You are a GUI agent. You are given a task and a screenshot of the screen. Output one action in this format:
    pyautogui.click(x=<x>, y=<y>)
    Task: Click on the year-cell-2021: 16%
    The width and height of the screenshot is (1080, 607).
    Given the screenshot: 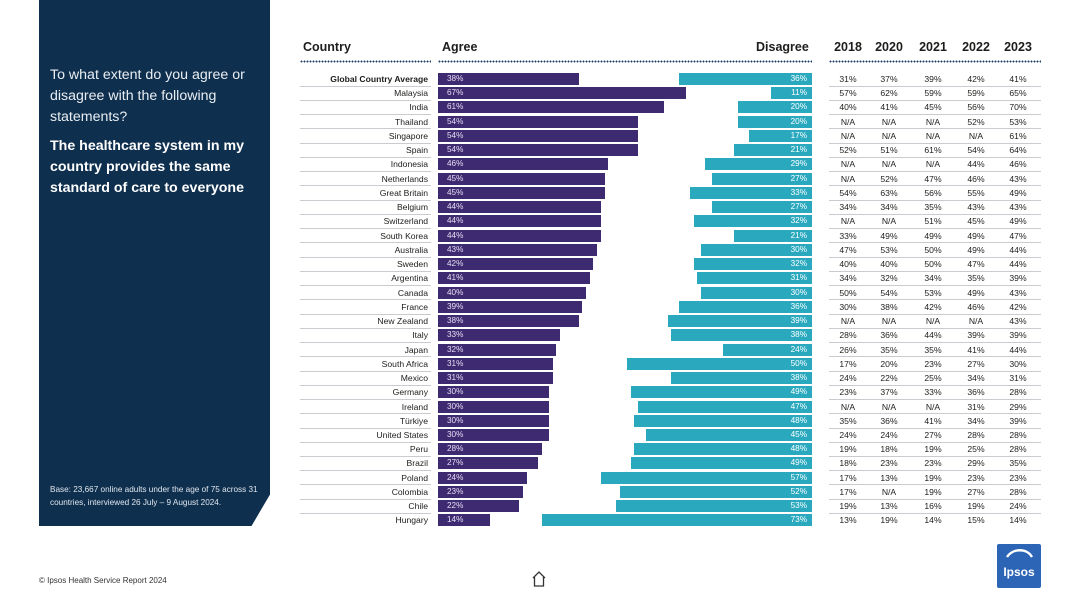 What is the action you would take?
    pyautogui.click(x=933, y=506)
    